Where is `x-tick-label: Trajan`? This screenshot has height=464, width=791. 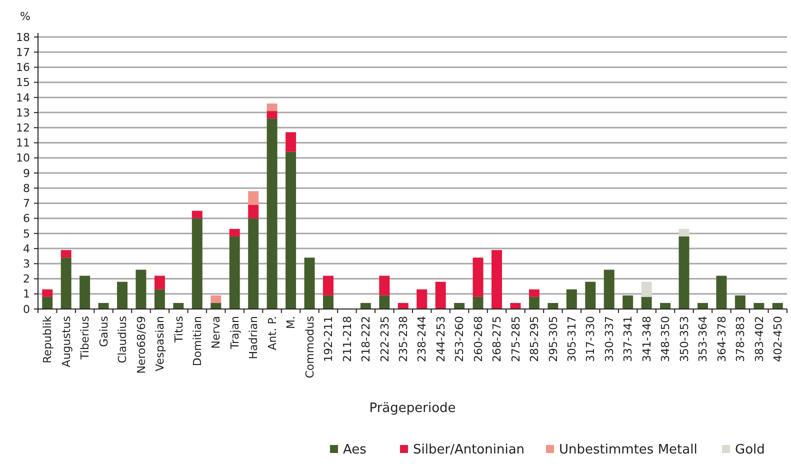 x-tick-label: Trajan is located at coordinates (235, 333).